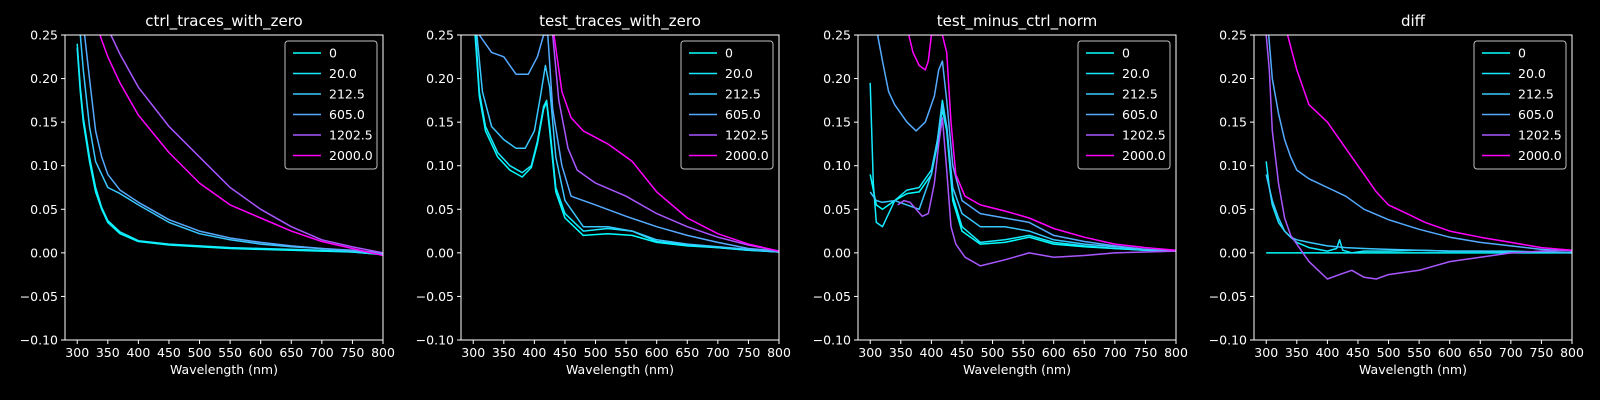 This screenshot has height=400, width=1600. What do you see at coordinates (1413, 21) in the screenshot?
I see `chart-title: diff` at bounding box center [1413, 21].